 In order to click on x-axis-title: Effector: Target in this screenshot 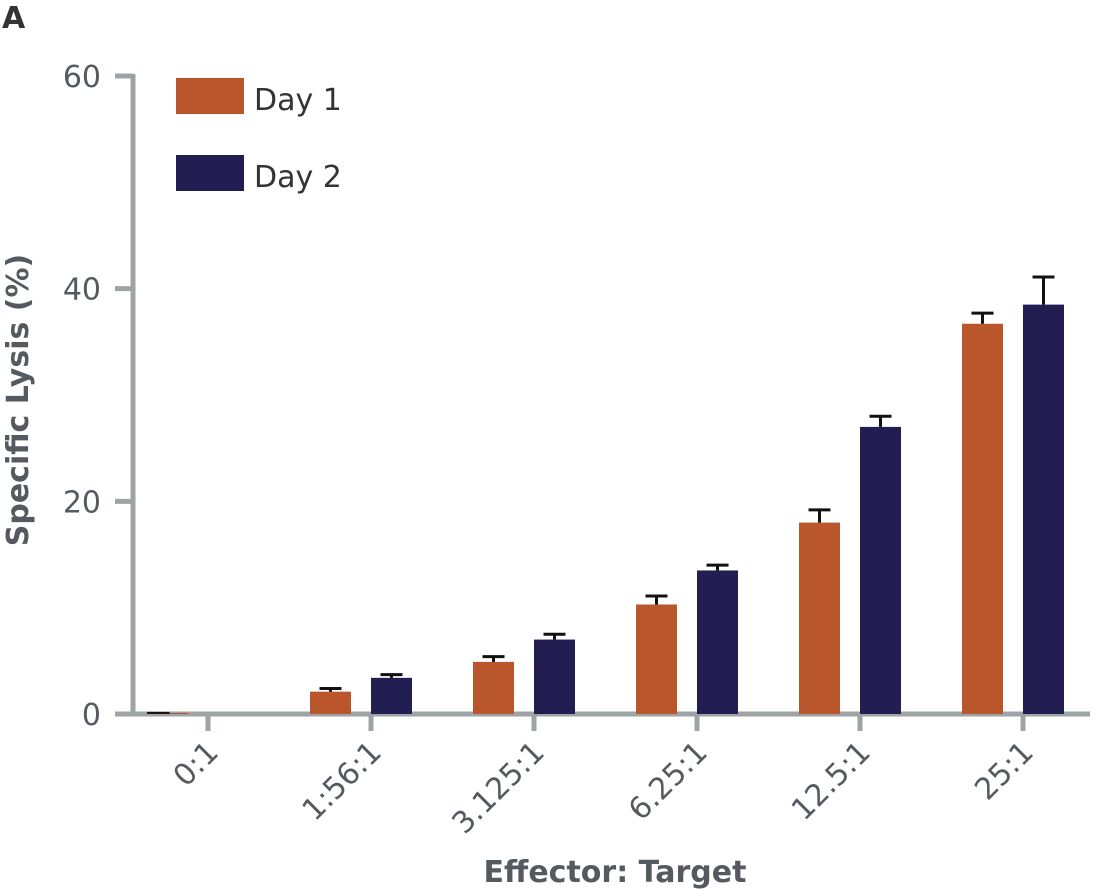, I will do `click(615, 872)`.